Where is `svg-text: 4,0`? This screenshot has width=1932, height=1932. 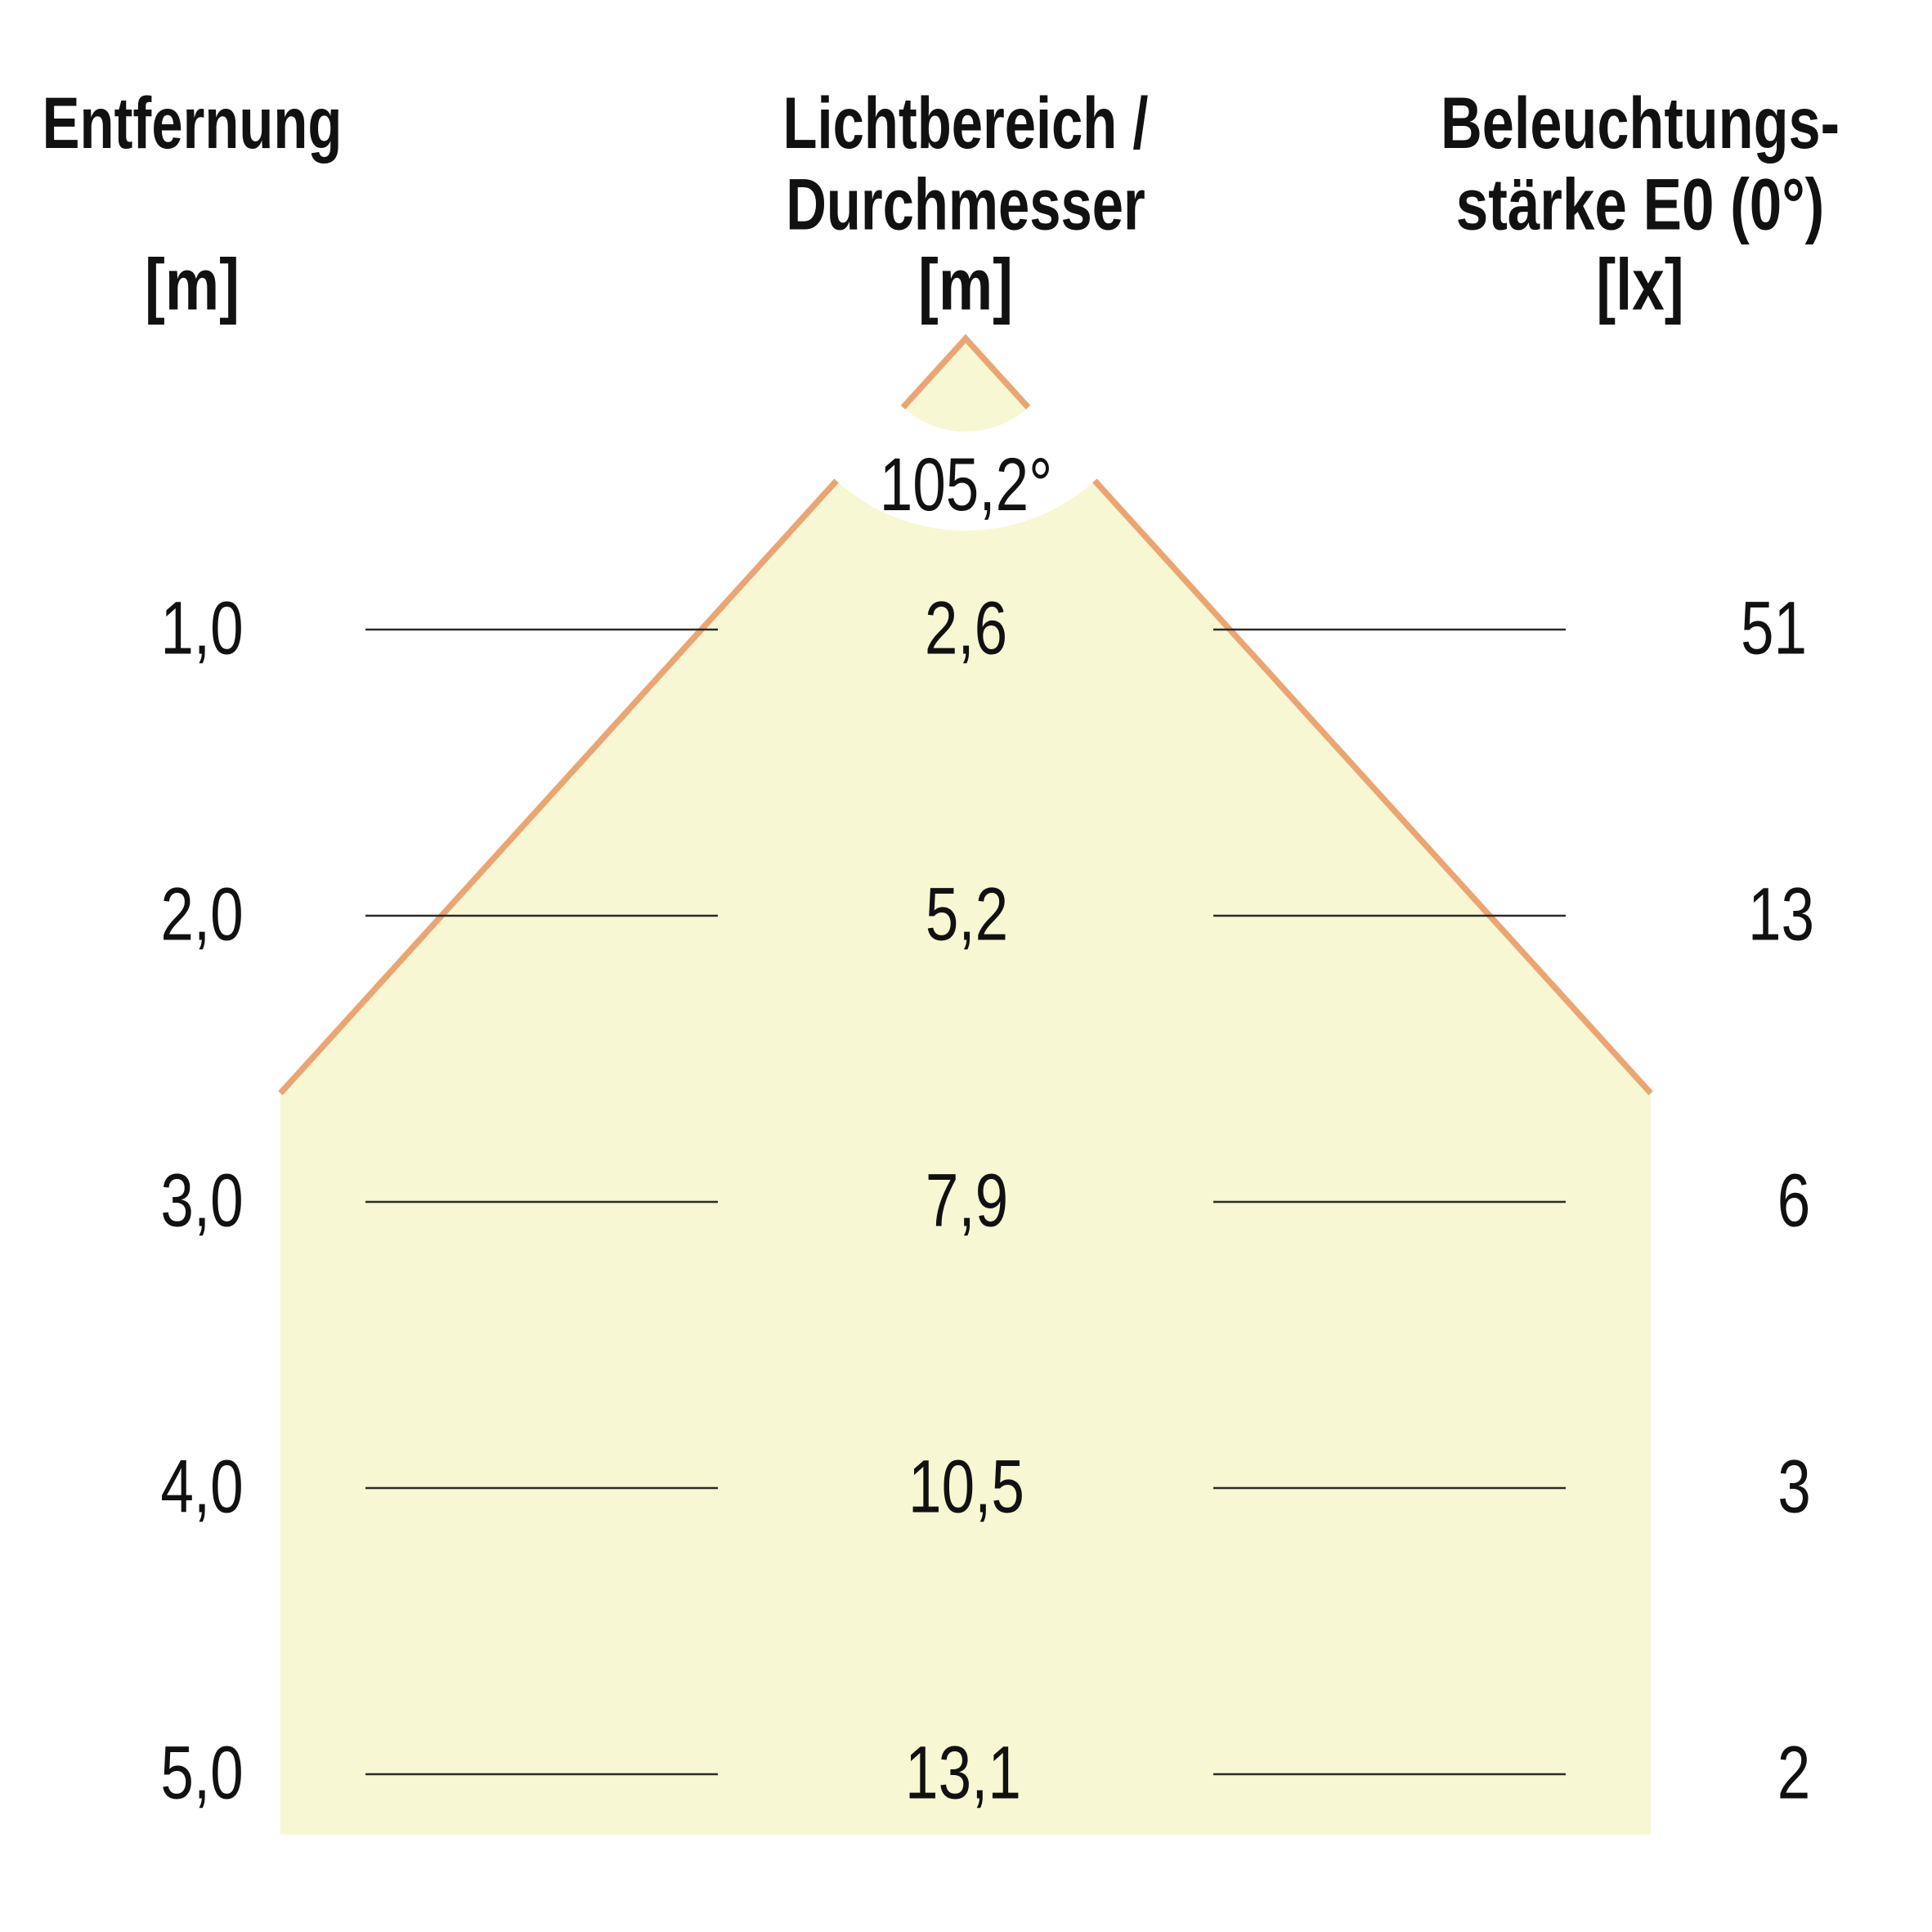
svg-text: 4,0 is located at coordinates (201, 1486).